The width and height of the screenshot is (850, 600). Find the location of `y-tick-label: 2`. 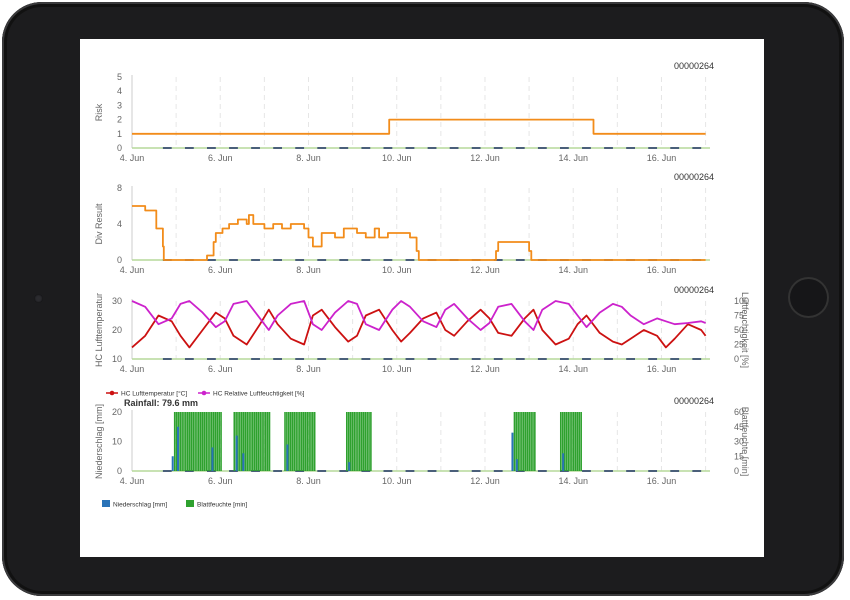

y-tick-label: 2 is located at coordinates (119, 120).